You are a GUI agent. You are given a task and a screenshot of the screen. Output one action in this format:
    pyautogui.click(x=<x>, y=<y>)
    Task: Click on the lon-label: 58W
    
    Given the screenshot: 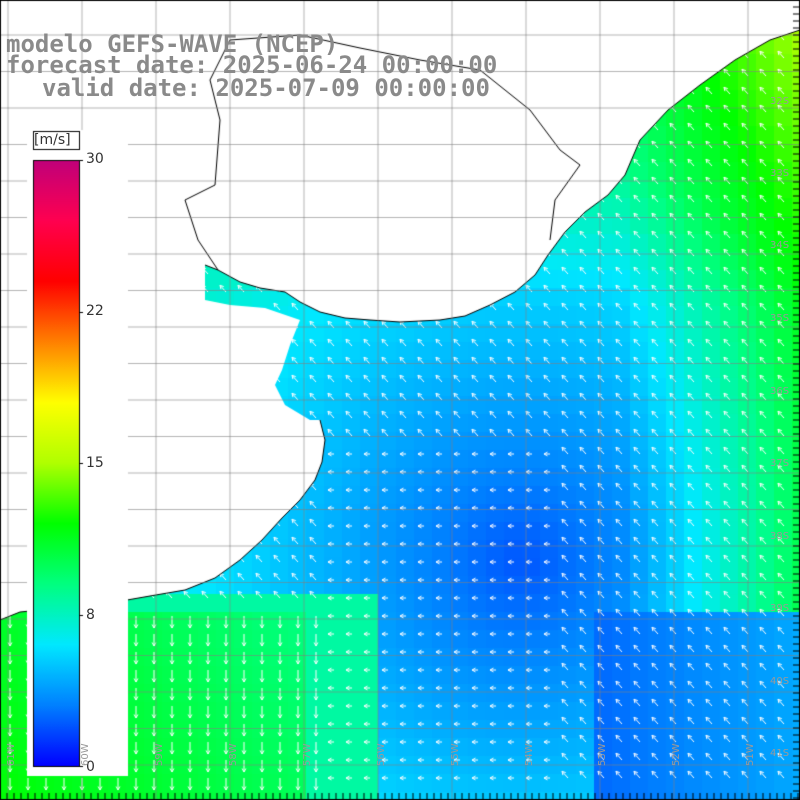 What is the action you would take?
    pyautogui.click(x=233, y=754)
    